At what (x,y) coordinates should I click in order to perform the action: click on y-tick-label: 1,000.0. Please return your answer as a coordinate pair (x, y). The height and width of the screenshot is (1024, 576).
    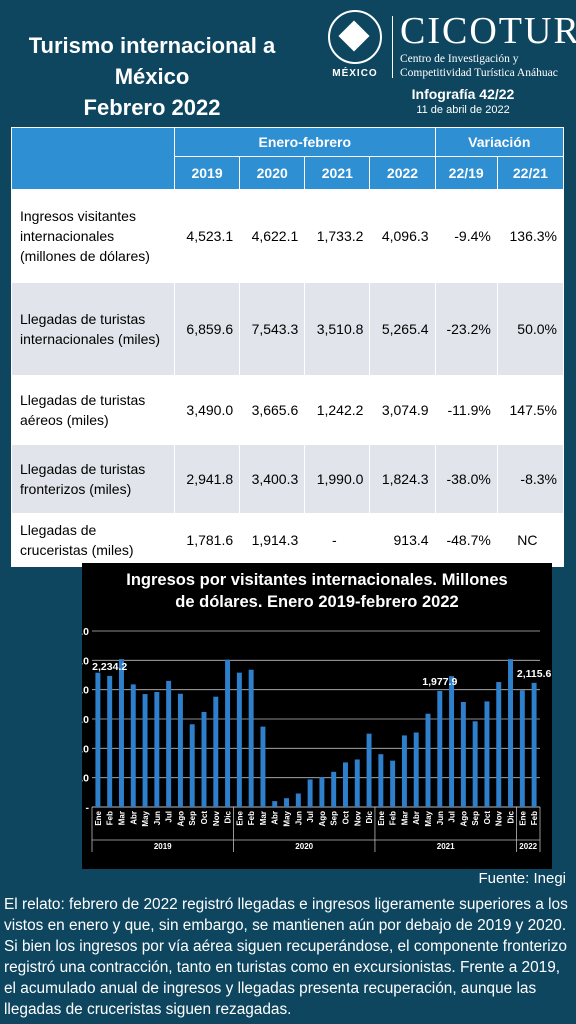
    Looking at the image, I should click on (85, 749).